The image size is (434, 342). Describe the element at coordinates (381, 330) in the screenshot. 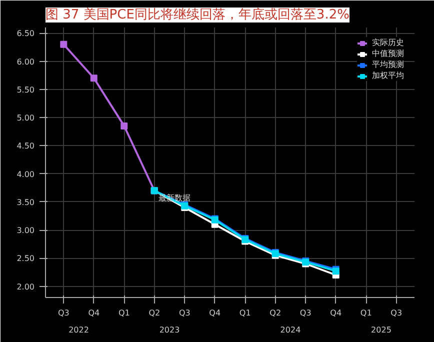

I see `text: 2025` at that location.